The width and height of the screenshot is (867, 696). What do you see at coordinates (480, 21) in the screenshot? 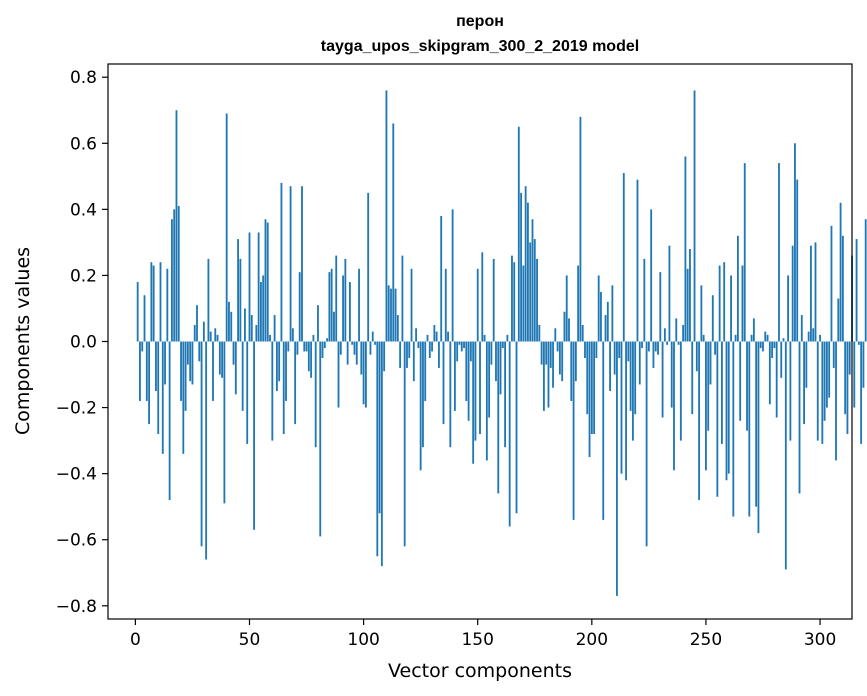
I see `chart-title: перон` at bounding box center [480, 21].